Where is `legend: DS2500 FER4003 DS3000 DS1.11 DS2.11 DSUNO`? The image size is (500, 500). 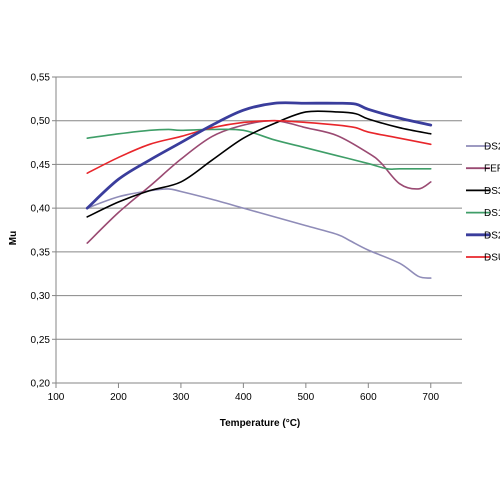 legend: DS2500 FER4003 DS3000 DS1.11 DS2.11 DSUNO is located at coordinates (483, 203).